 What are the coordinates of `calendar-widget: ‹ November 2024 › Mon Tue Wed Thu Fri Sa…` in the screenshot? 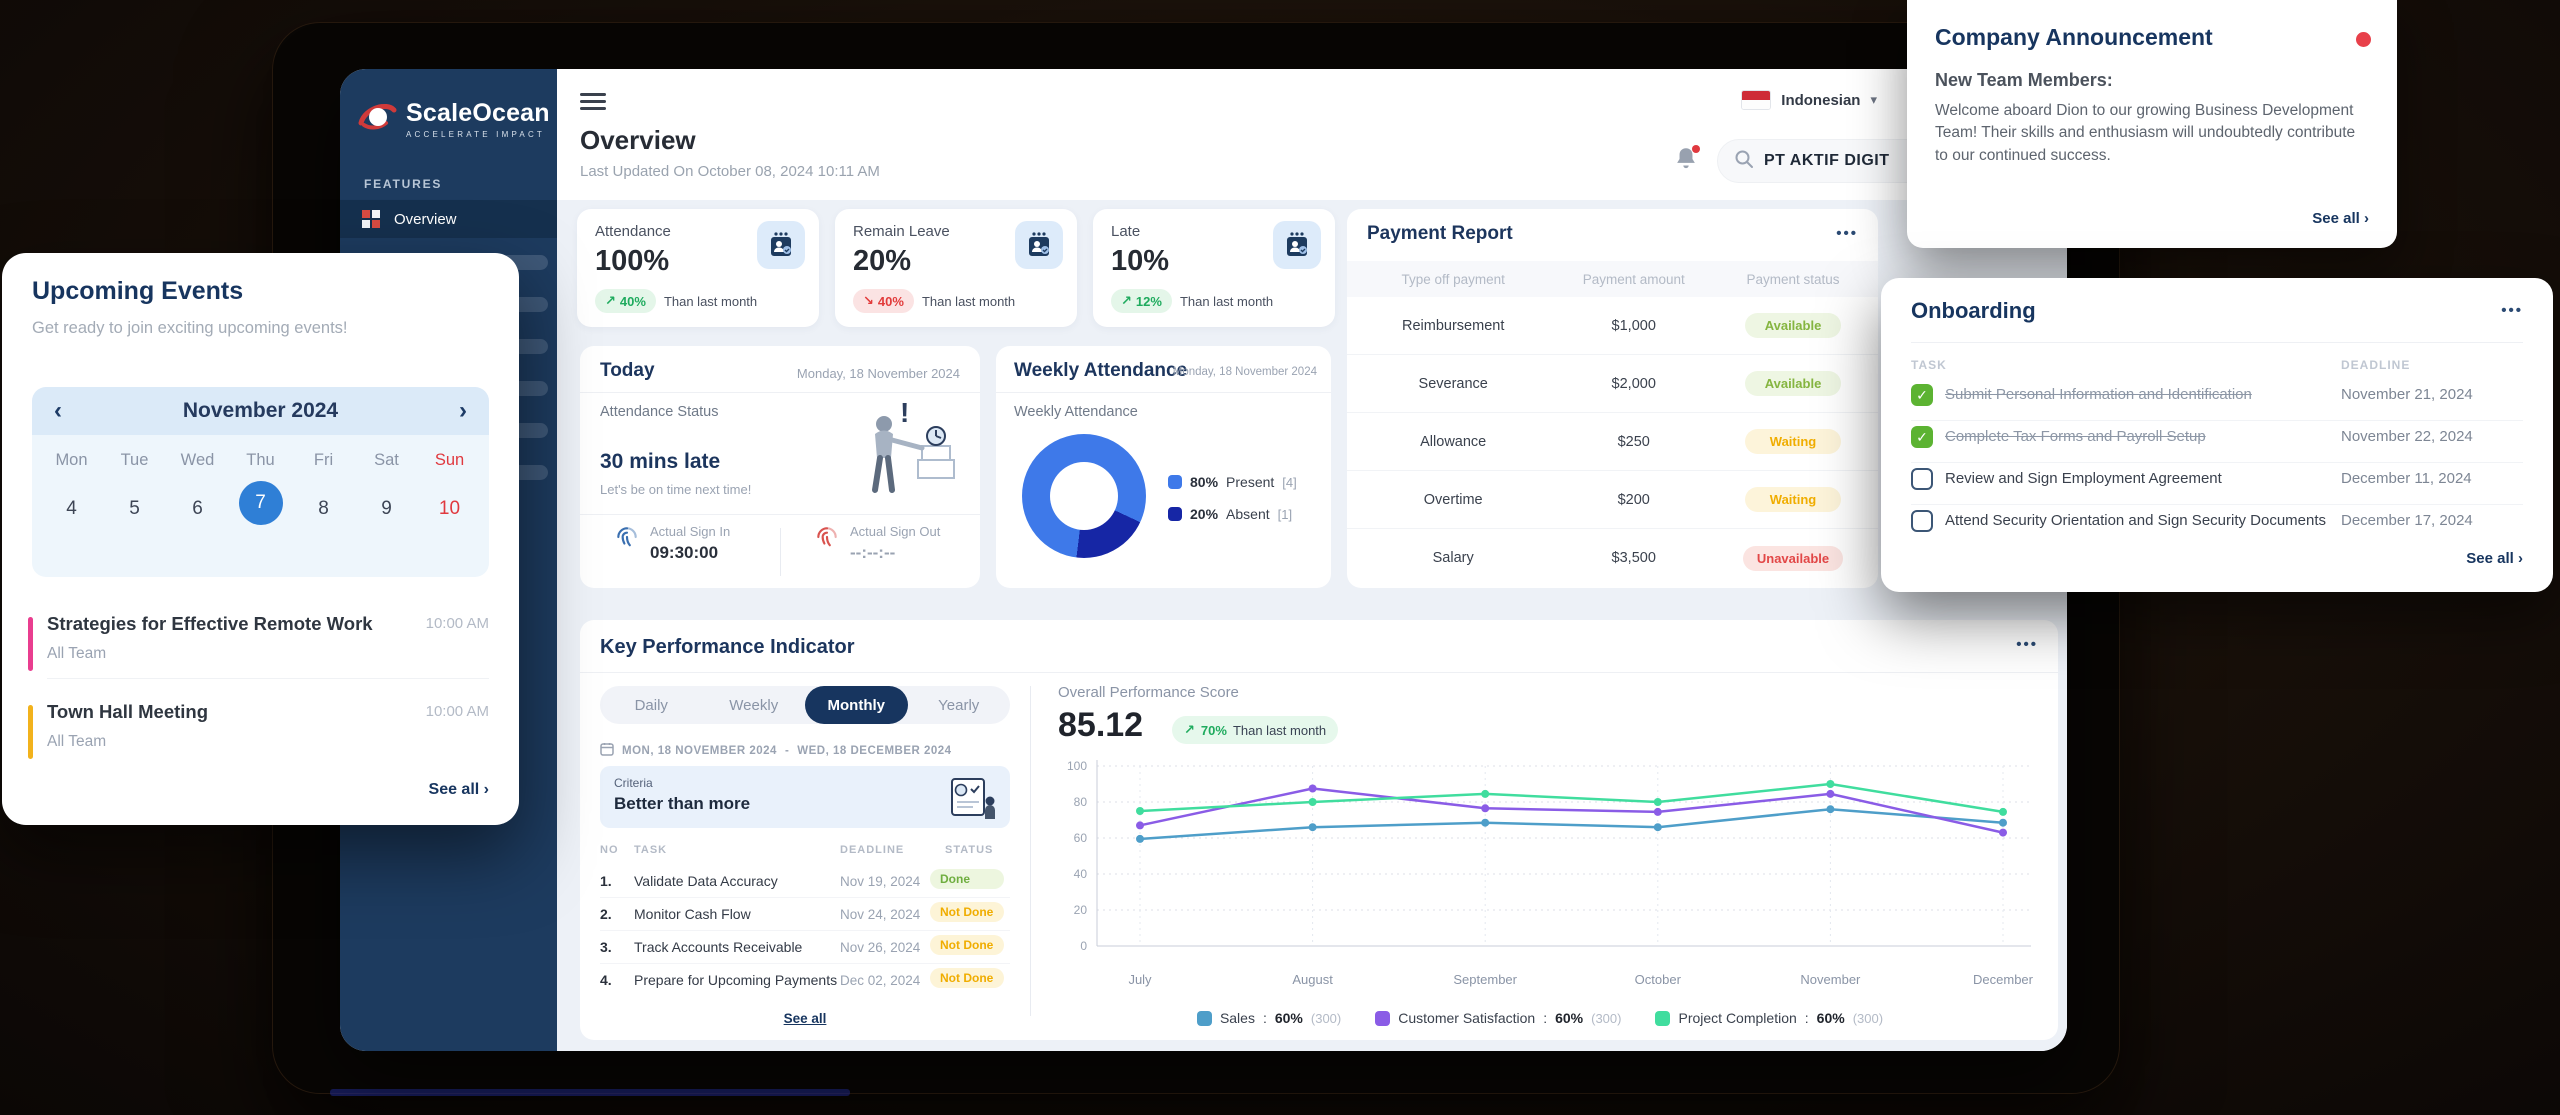 It's located at (260, 482).